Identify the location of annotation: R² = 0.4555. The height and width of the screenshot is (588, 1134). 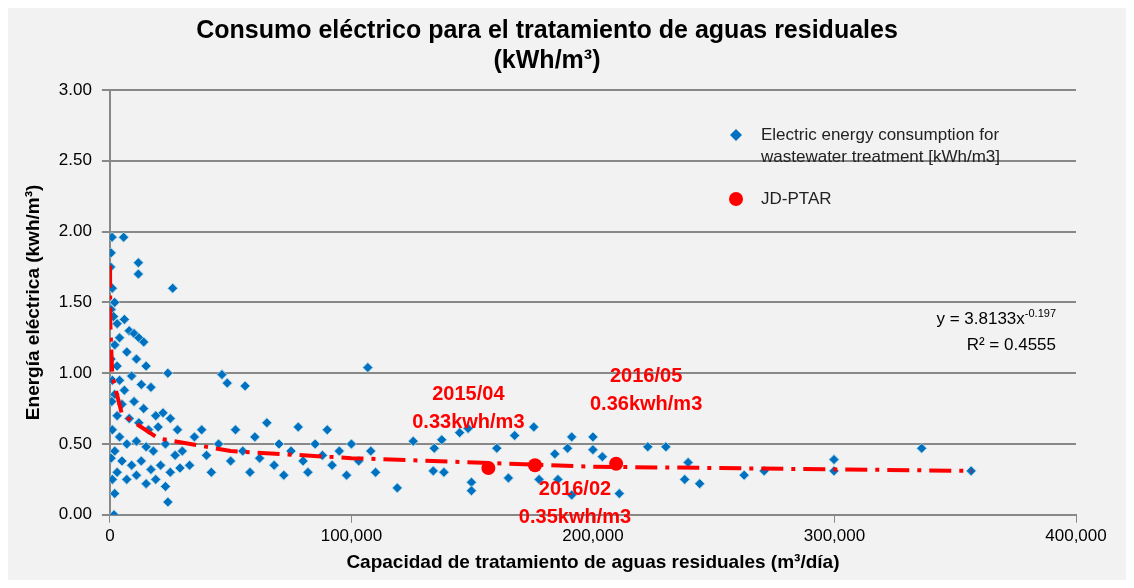
(1011, 344).